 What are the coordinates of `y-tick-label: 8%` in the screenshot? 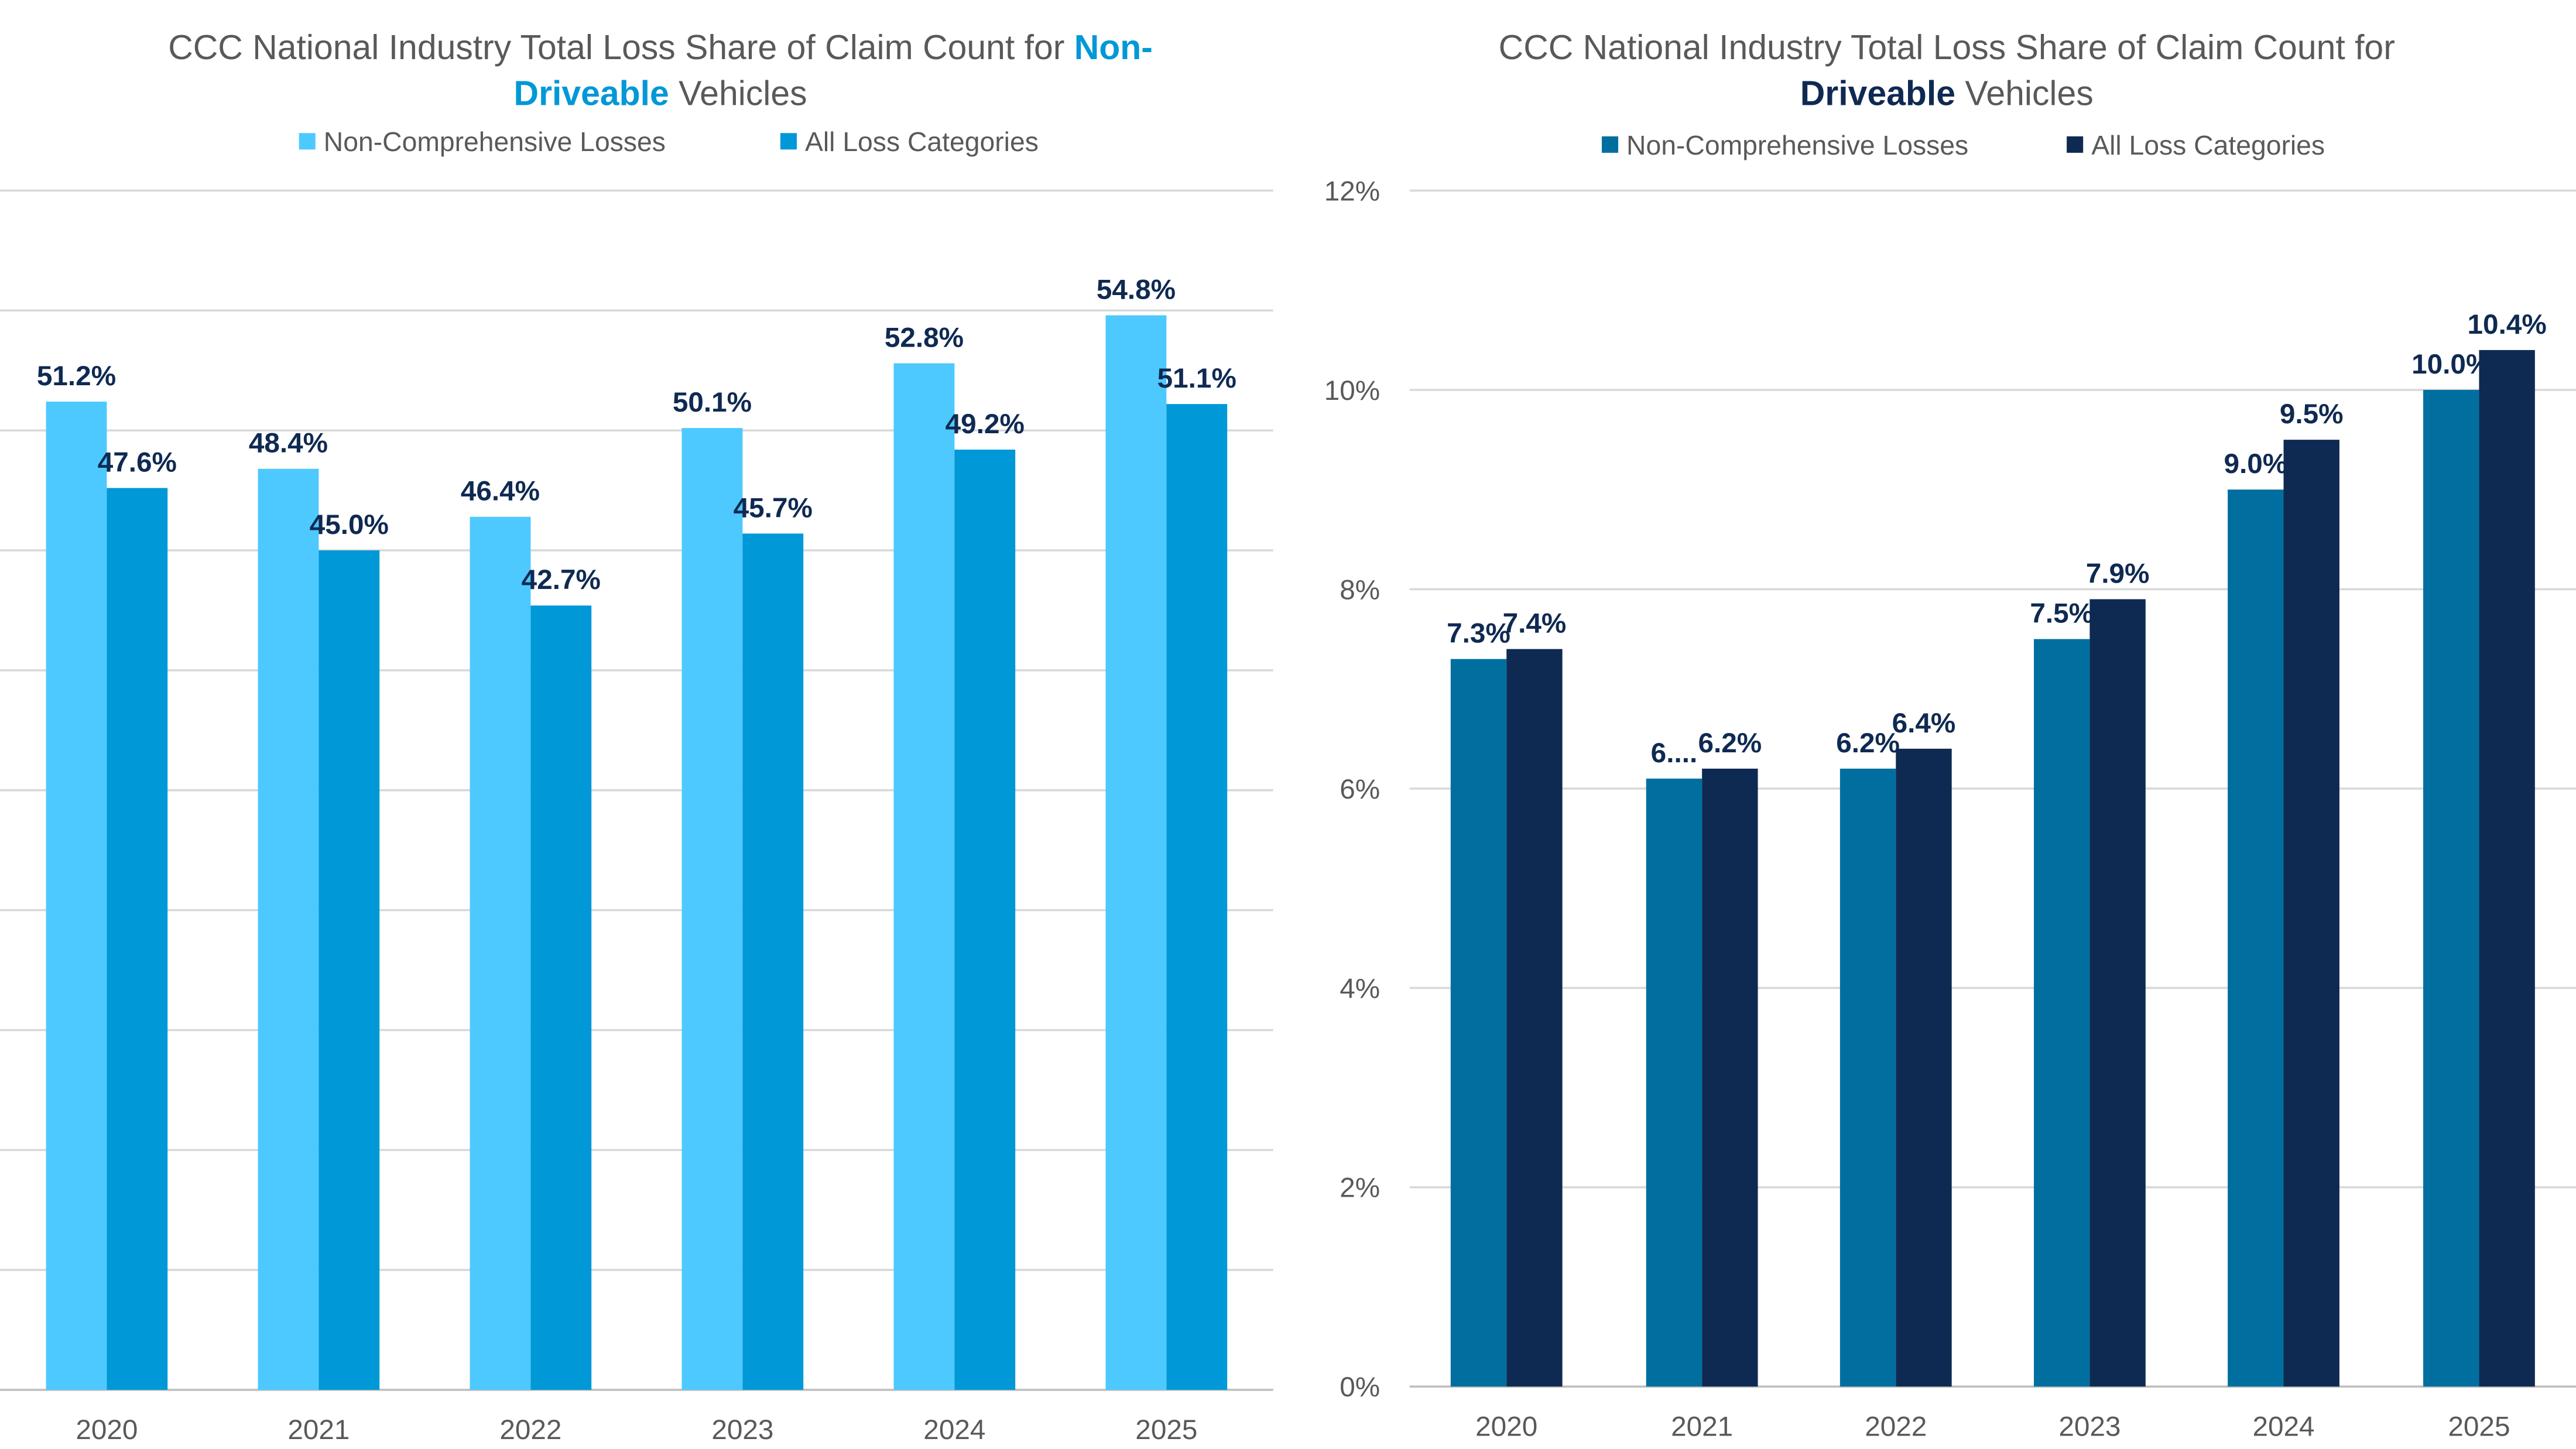 It's located at (1360, 589).